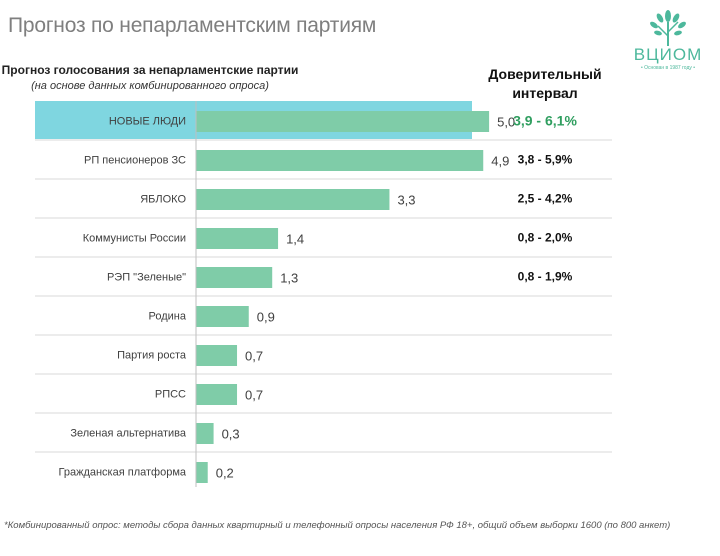  I want to click on vciom-logo: ВЦИОМ • Основан в 1987 году •, so click(668, 41).